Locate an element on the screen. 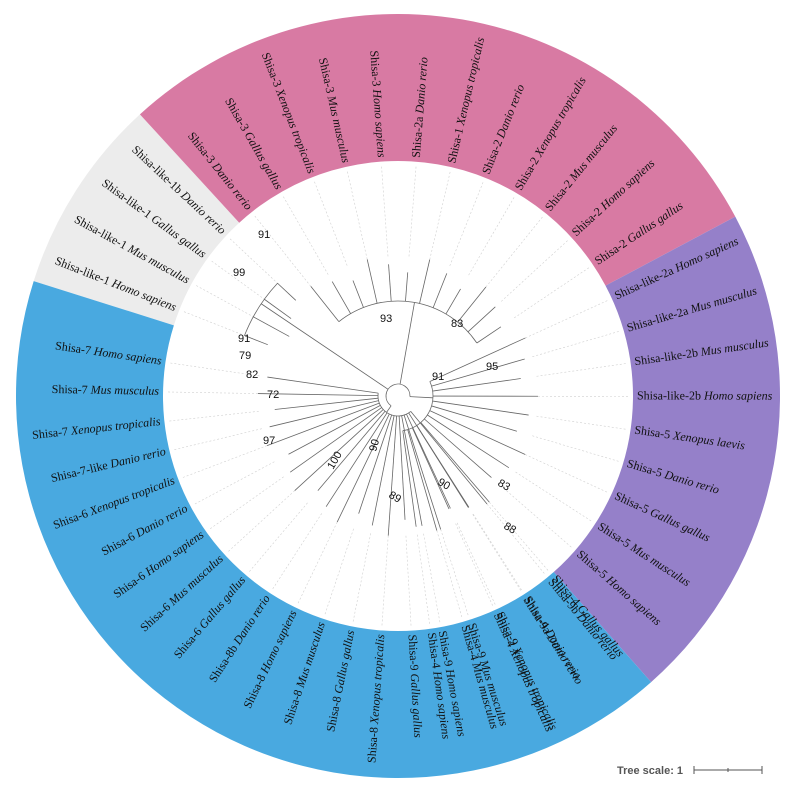 The height and width of the screenshot is (792, 793). bootstrap-value: 83 is located at coordinates (457, 324).